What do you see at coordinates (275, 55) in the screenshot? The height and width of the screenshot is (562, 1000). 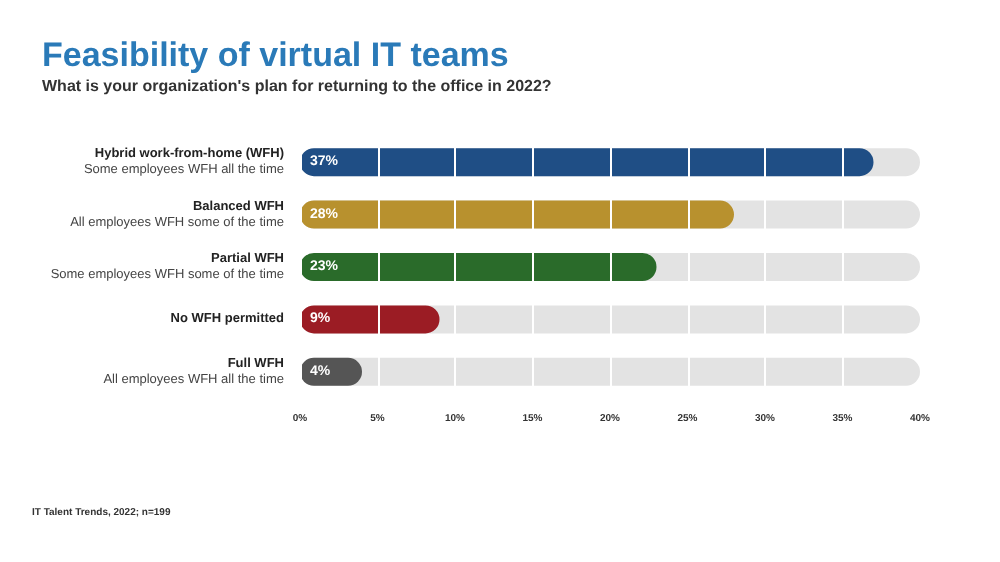 I see `chart-title: Feasibility of virtual IT teams` at bounding box center [275, 55].